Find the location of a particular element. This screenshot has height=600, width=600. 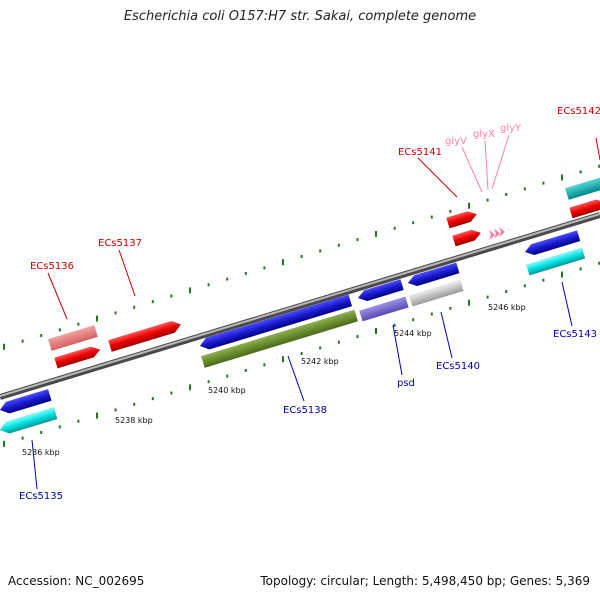

feature-ecs5142-upper is located at coordinates (582, 188).